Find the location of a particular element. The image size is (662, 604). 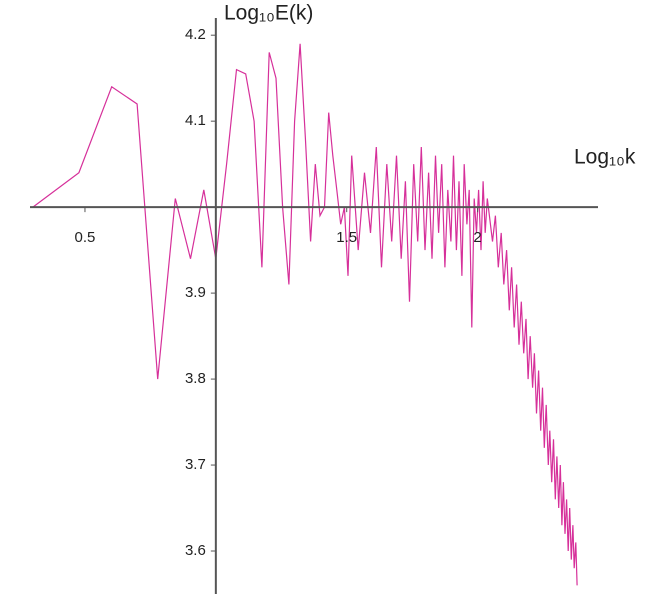

y-tick-label: 3.8 is located at coordinates (195, 378).